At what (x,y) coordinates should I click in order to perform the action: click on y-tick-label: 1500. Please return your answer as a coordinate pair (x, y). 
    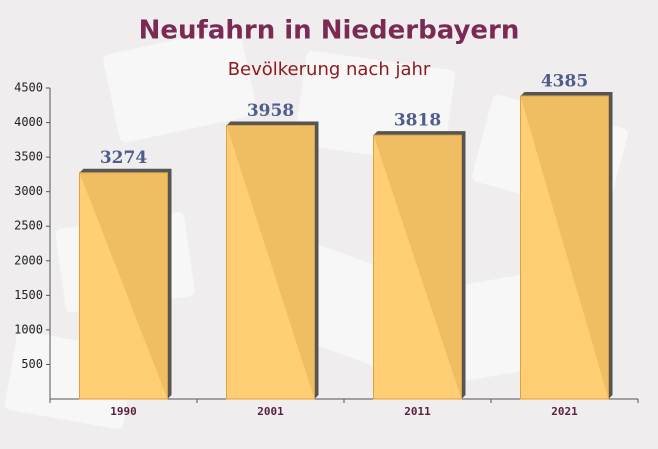
    Looking at the image, I should click on (28, 295).